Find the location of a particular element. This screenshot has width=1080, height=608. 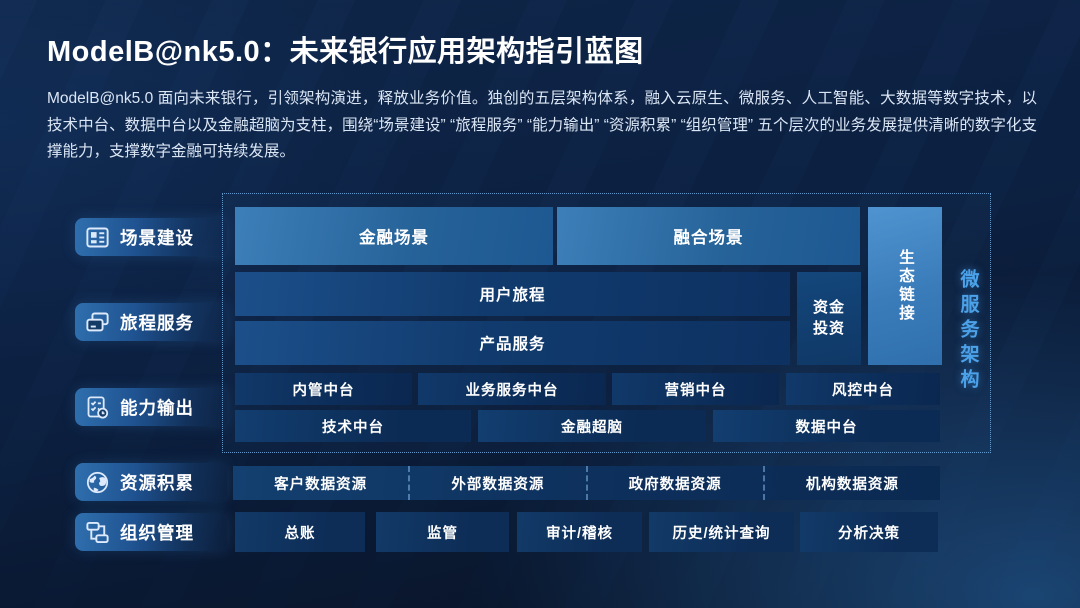

block-tech-platform: 技术中台 is located at coordinates (353, 426).